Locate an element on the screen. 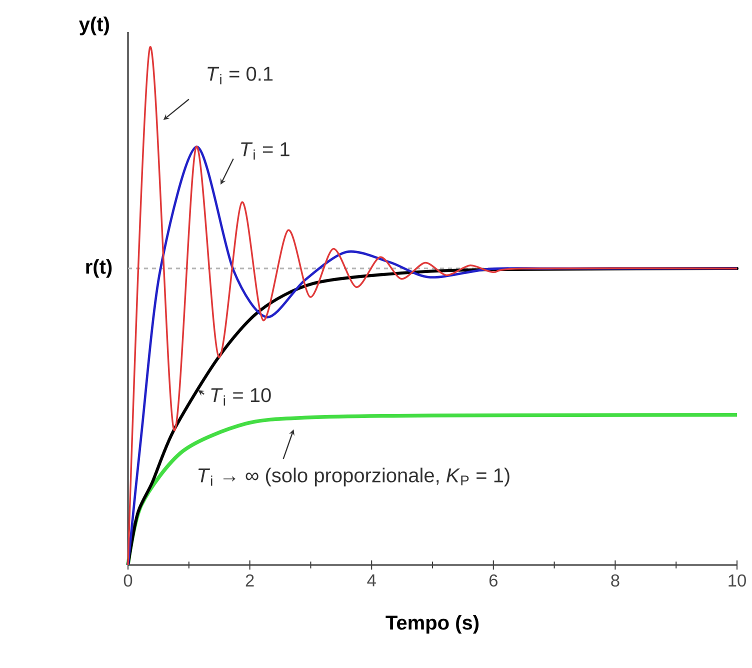 The height and width of the screenshot is (668, 752). text: T$_{i}$ = 0.1 is located at coordinates (240, 75).